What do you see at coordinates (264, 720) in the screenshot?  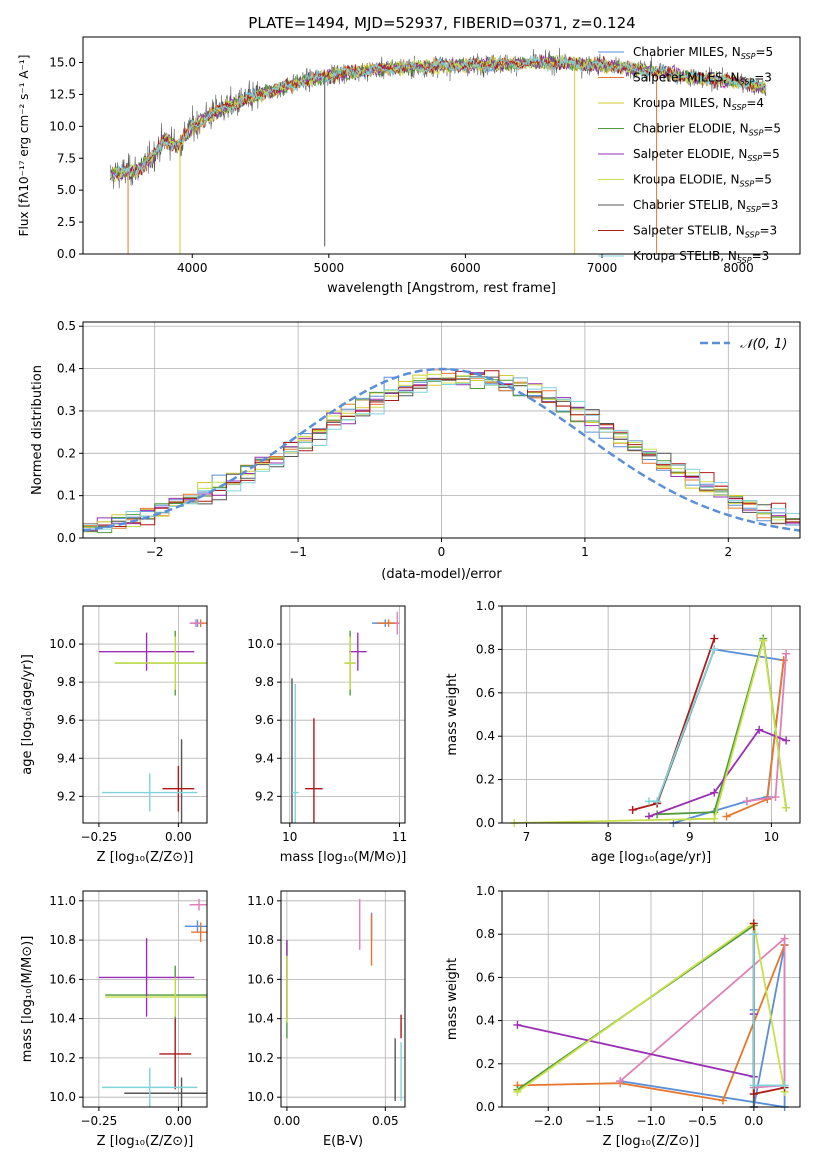 I see `y-tick-label: 9.6` at bounding box center [264, 720].